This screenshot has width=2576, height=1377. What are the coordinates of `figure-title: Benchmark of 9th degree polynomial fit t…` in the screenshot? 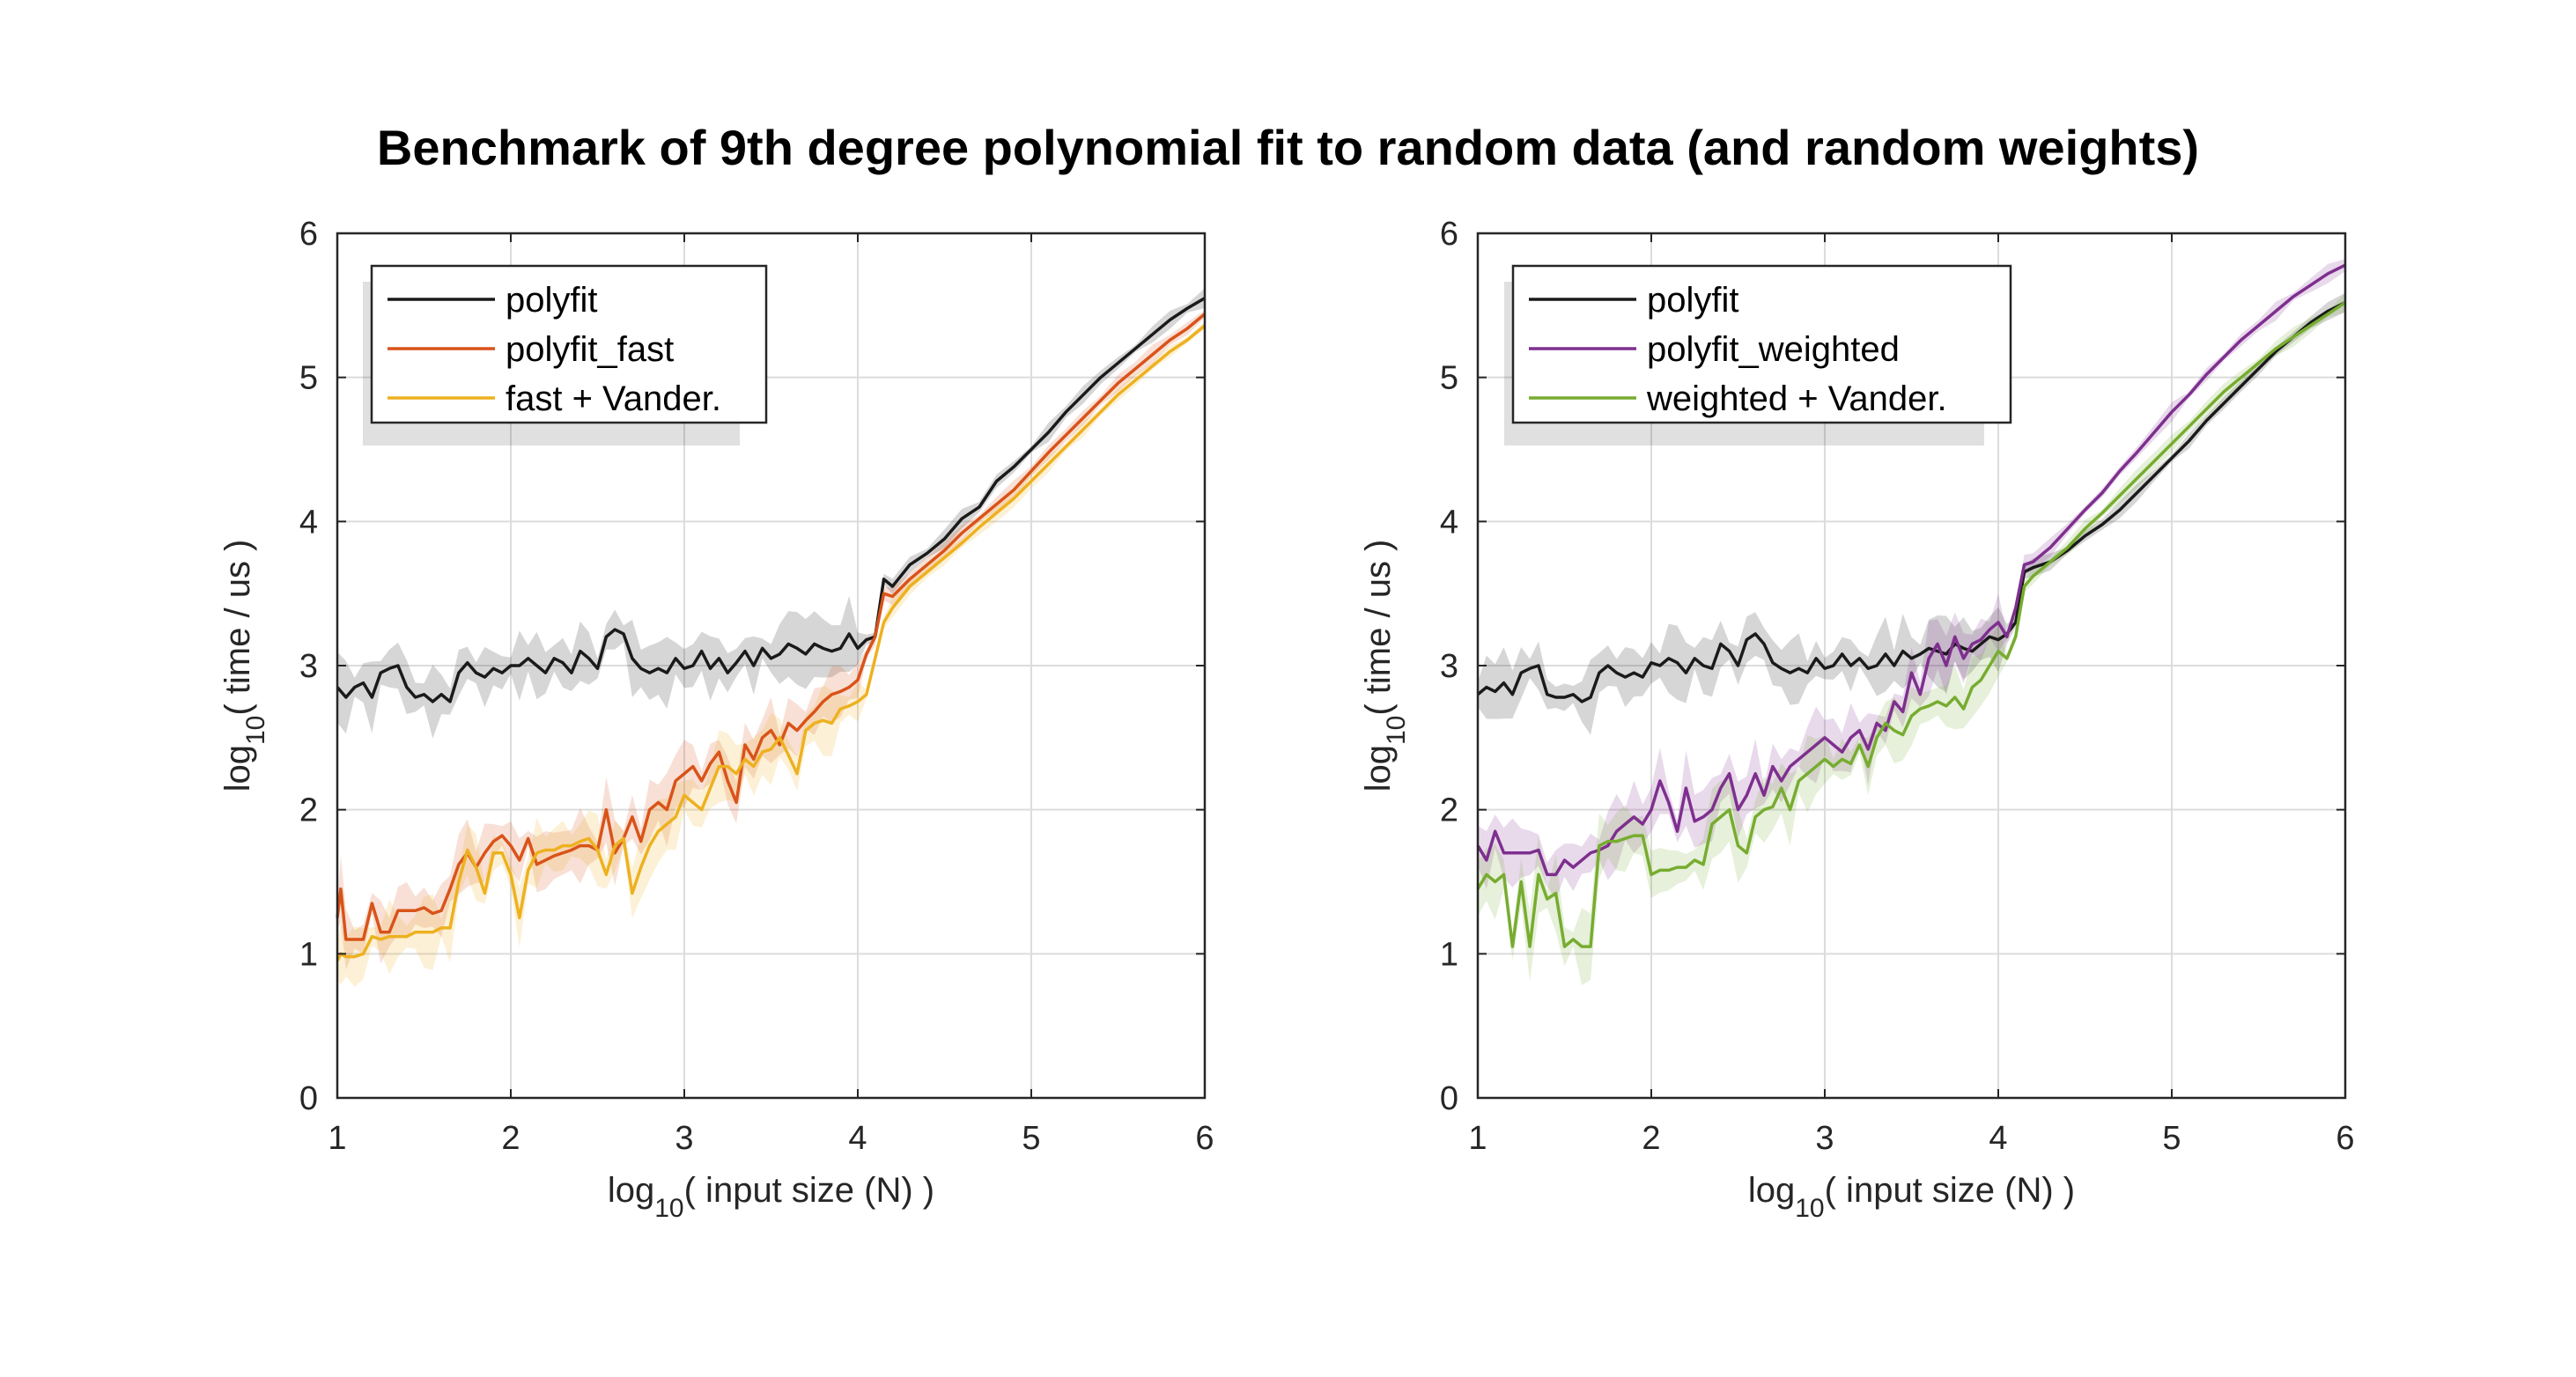 It's located at (1288, 147).